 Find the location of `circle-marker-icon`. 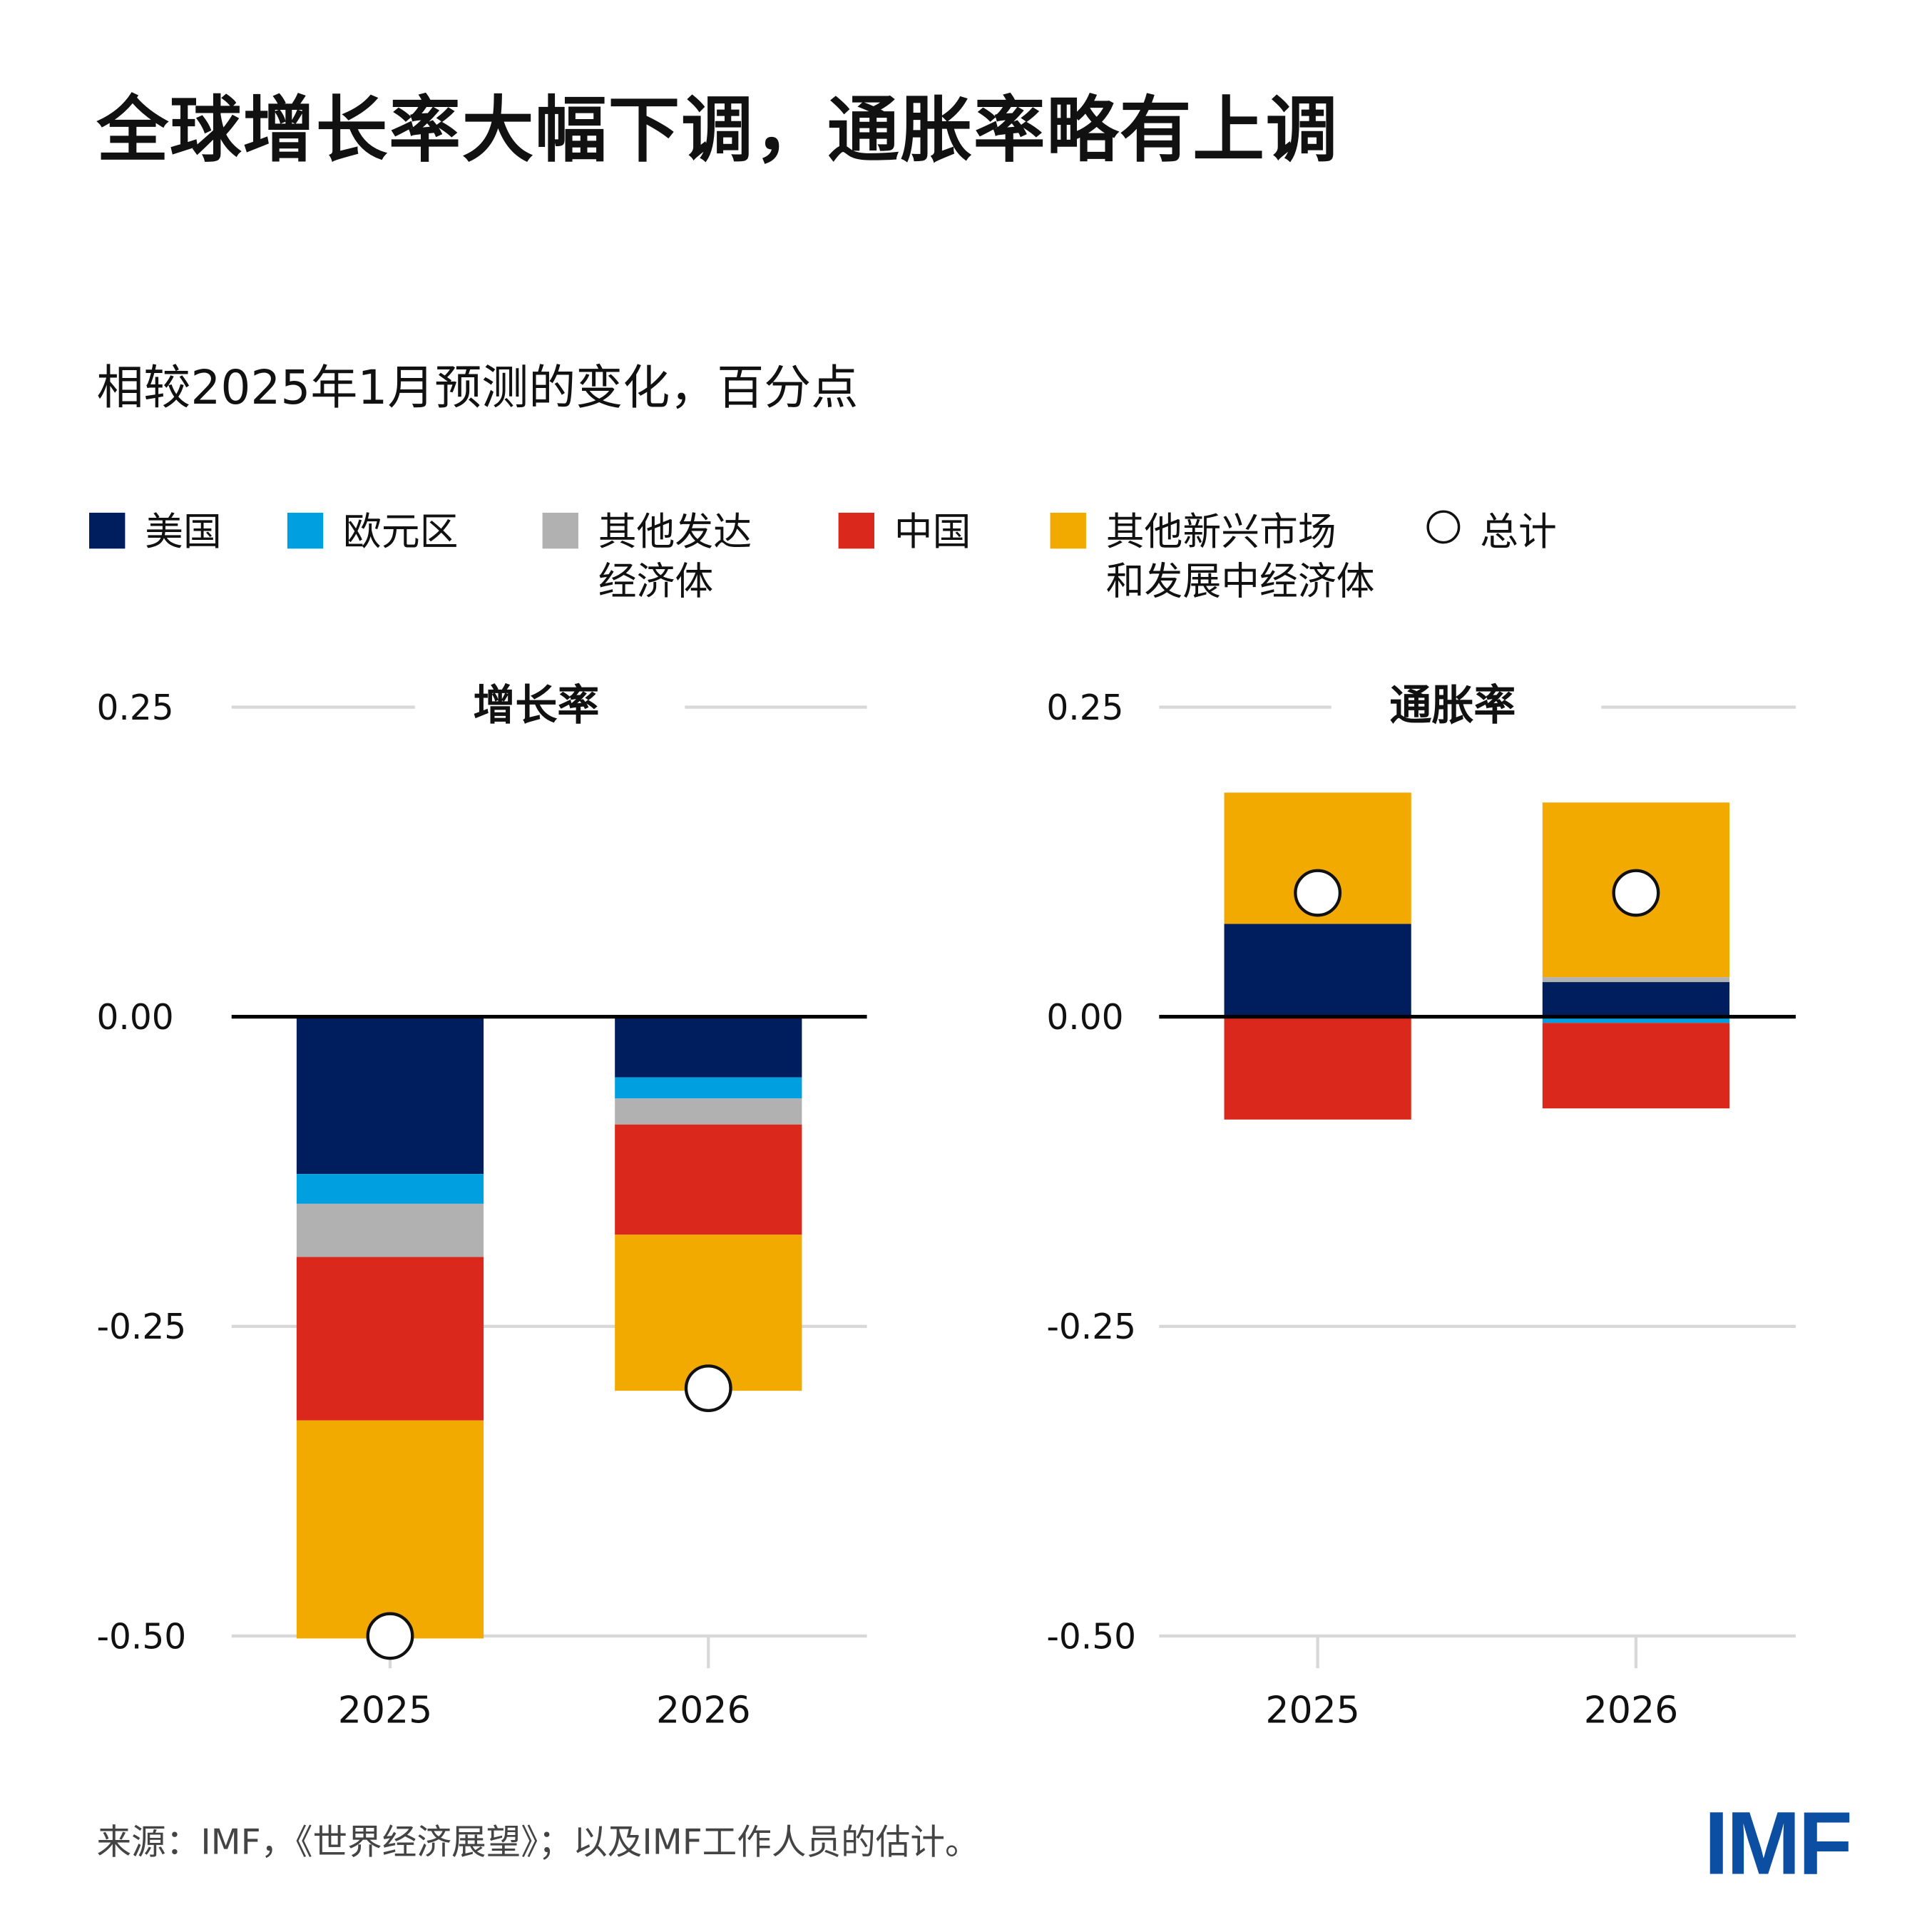

circle-marker-icon is located at coordinates (1444, 527).